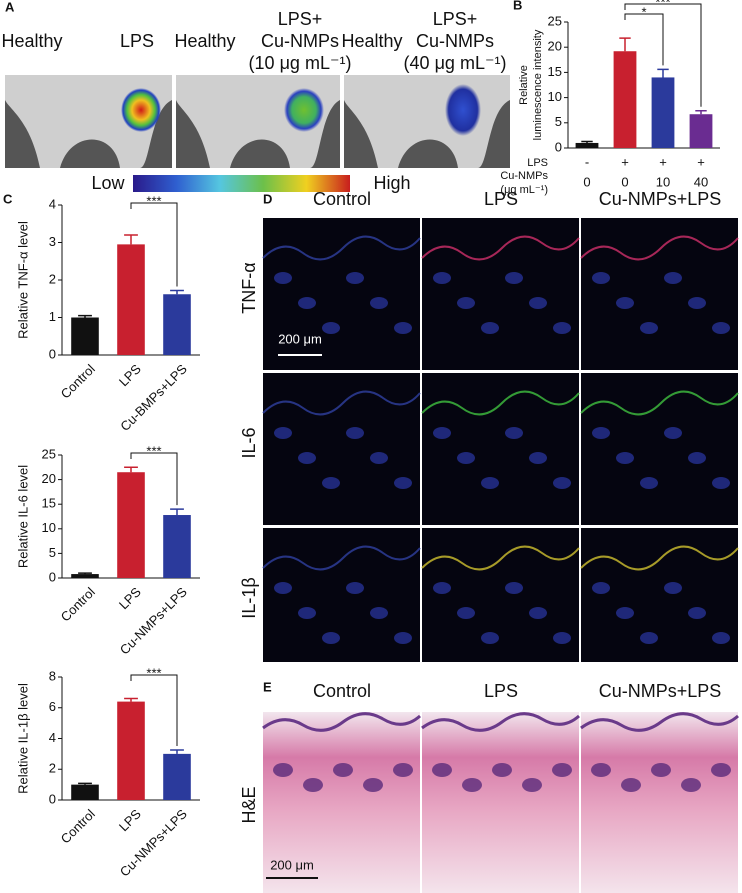 Image resolution: width=742 pixels, height=893 pixels. I want to click on y-axis-label: Relative TNF-α level, so click(22, 280).